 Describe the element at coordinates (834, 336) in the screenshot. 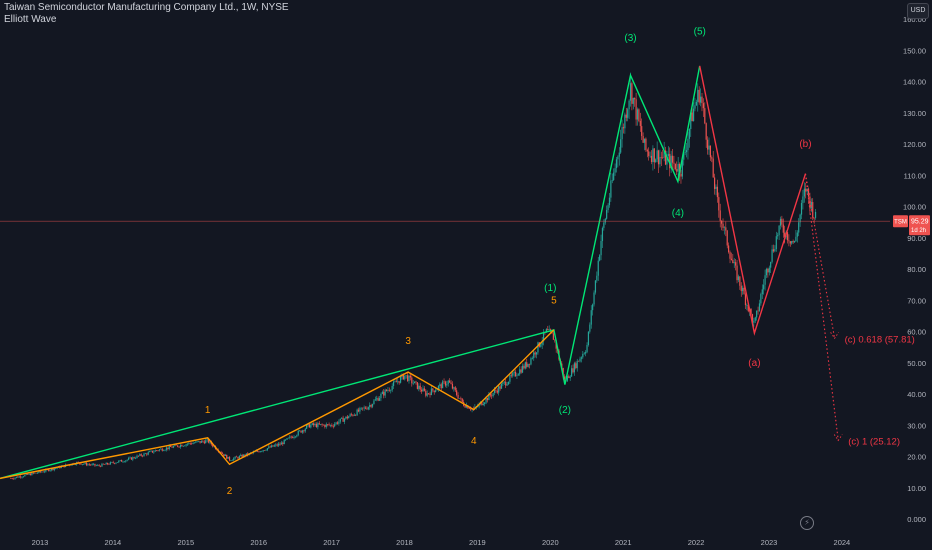

I see `projection-arrow` at that location.